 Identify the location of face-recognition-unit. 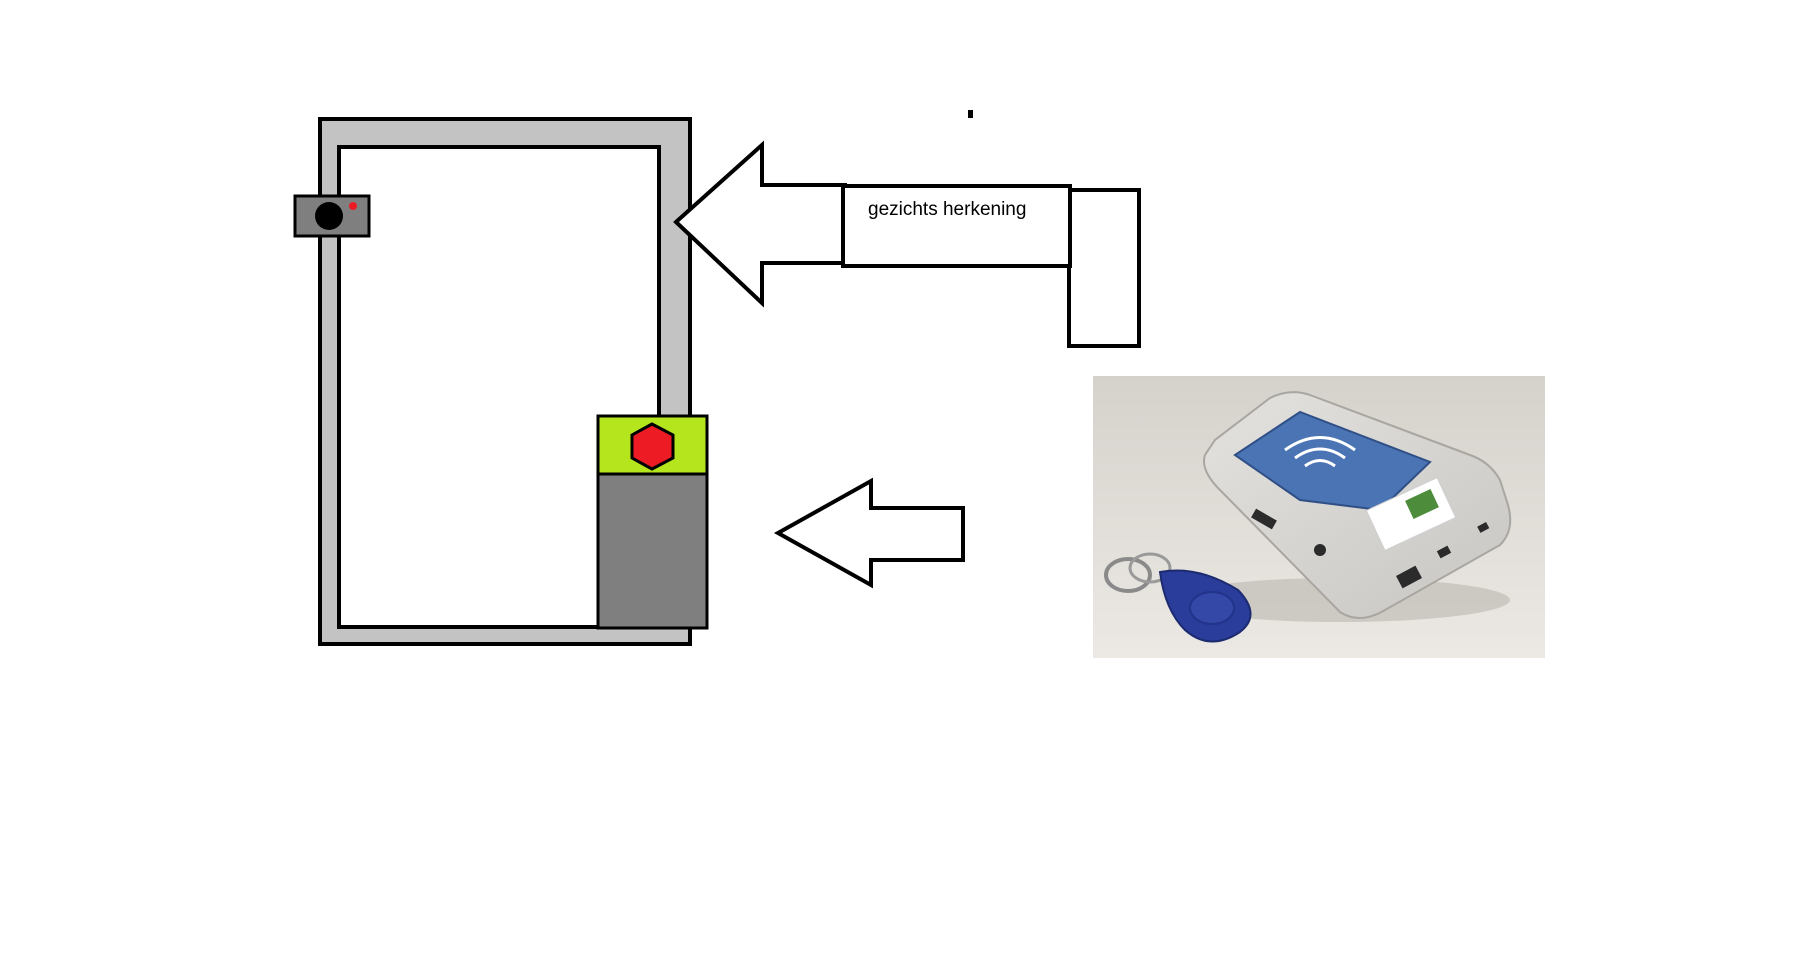
(991, 266).